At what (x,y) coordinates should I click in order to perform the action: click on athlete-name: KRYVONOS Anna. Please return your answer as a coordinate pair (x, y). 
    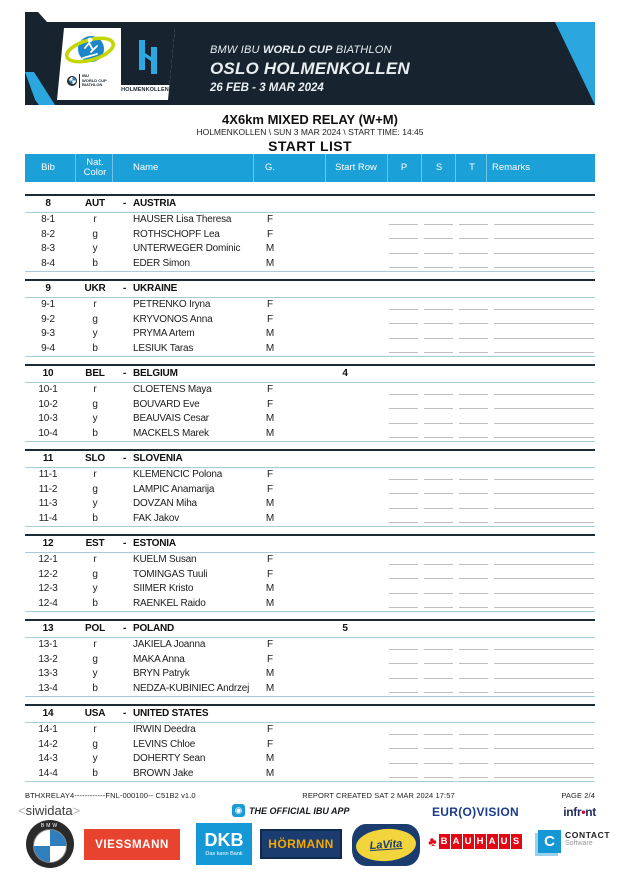
    Looking at the image, I should click on (173, 319).